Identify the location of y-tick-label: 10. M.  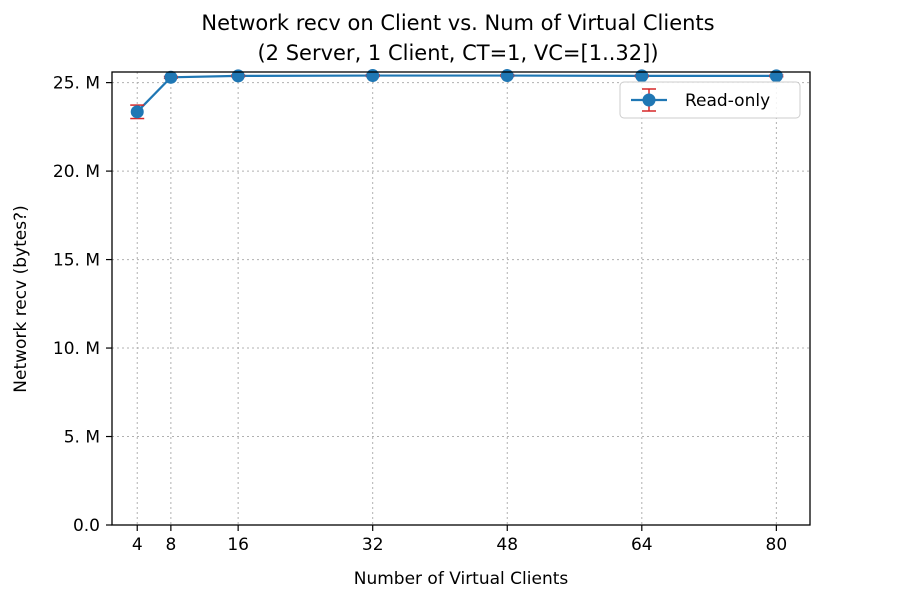
(76, 349).